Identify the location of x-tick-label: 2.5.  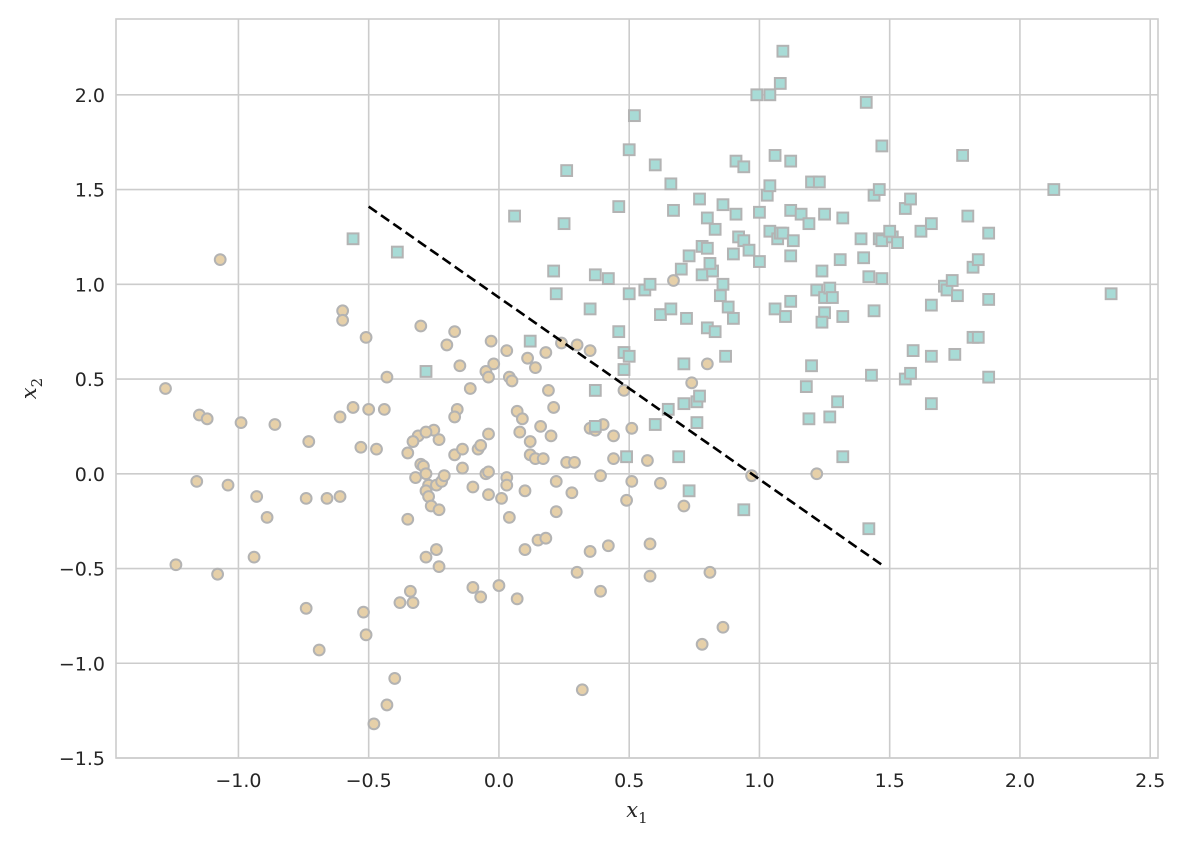
(1150, 781).